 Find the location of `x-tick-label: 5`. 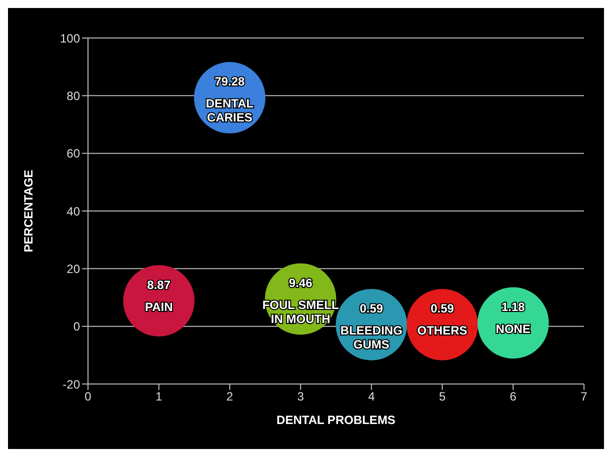

x-tick-label: 5 is located at coordinates (442, 397).